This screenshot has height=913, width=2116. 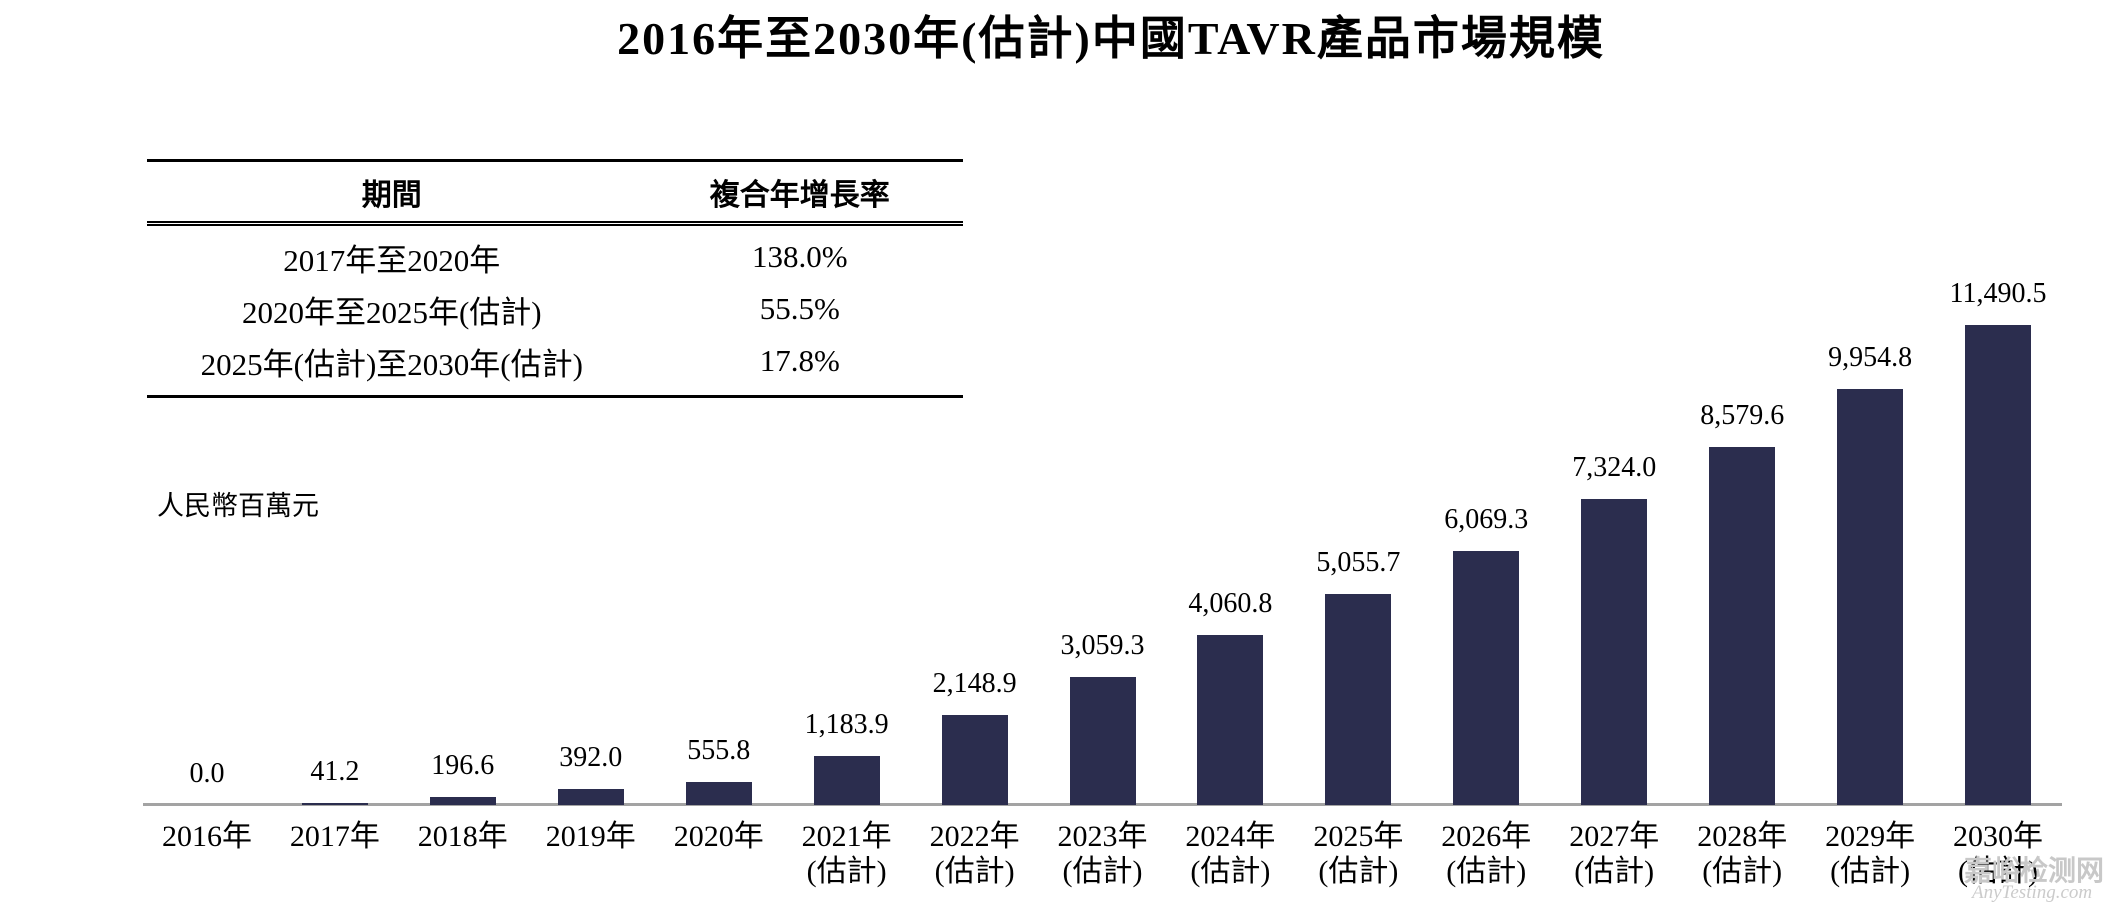 What do you see at coordinates (590, 797) in the screenshot?
I see `bar-2019` at bounding box center [590, 797].